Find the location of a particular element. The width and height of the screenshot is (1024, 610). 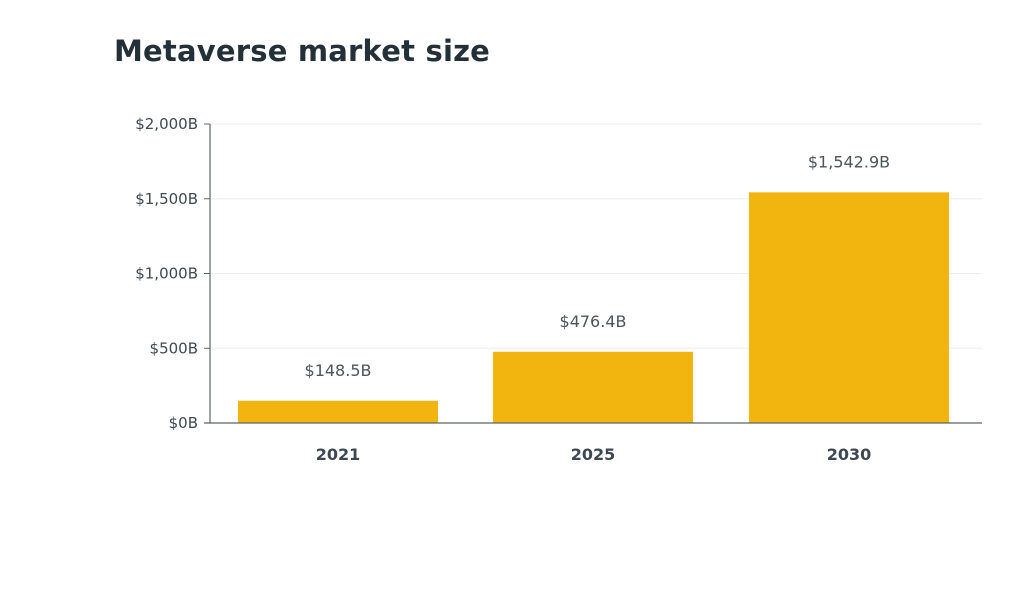

data-label: $148.5B is located at coordinates (338, 370).